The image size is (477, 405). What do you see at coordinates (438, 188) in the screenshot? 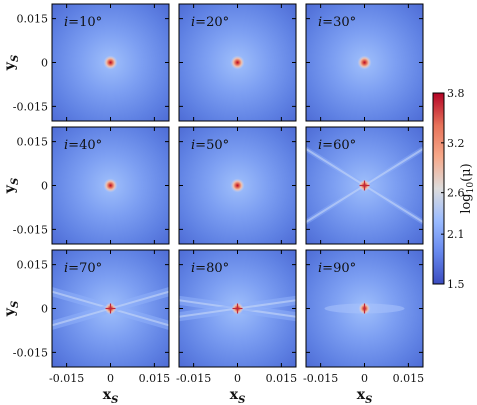
I see `colorbar-gradient` at bounding box center [438, 188].